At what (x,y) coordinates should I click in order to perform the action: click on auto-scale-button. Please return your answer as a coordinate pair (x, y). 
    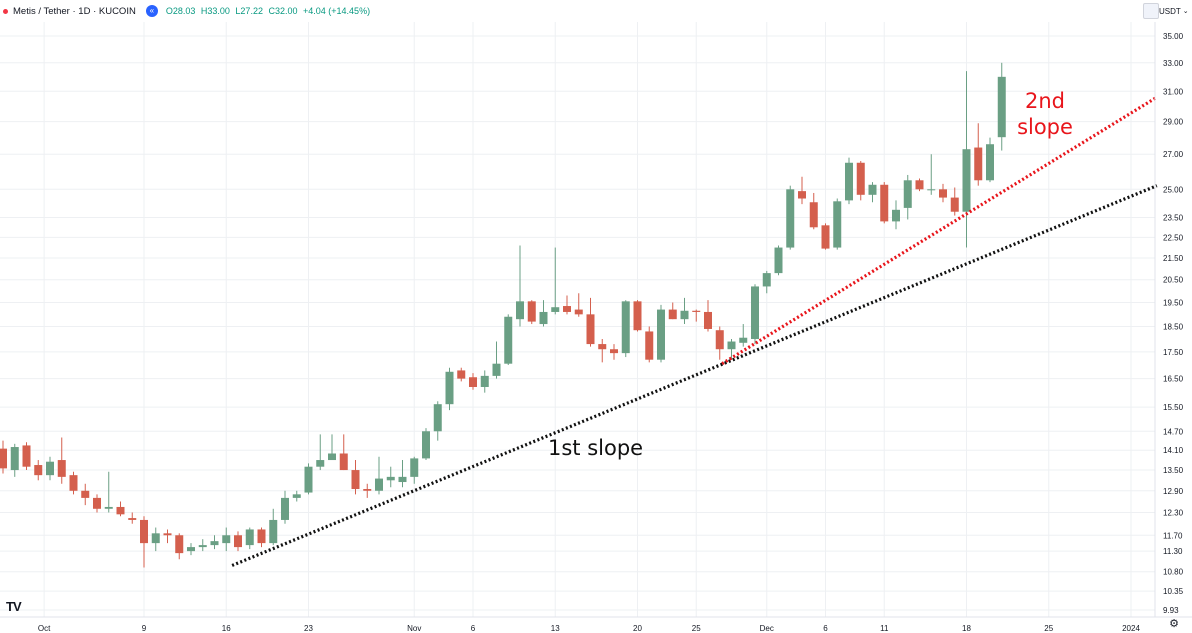
    Looking at the image, I should click on (1151, 11).